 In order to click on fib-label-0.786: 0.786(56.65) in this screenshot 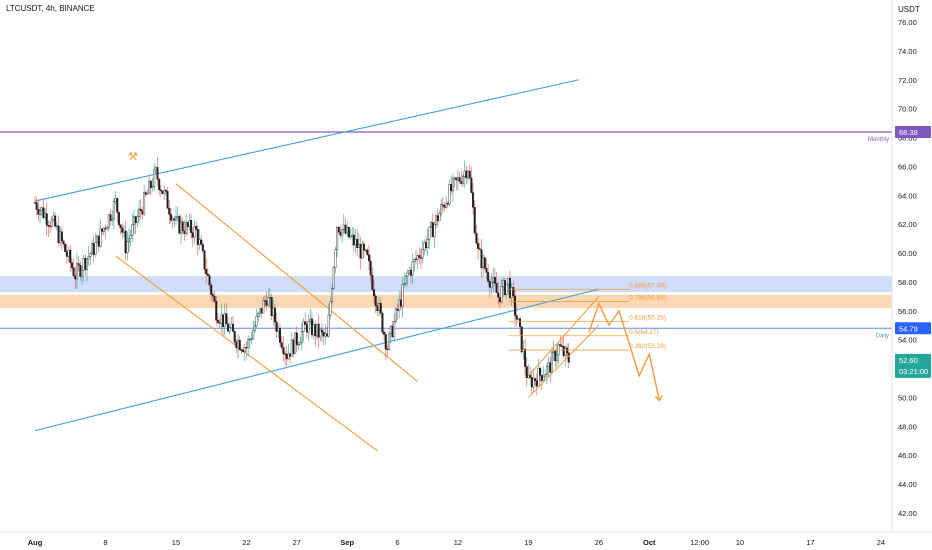, I will do `click(647, 297)`.